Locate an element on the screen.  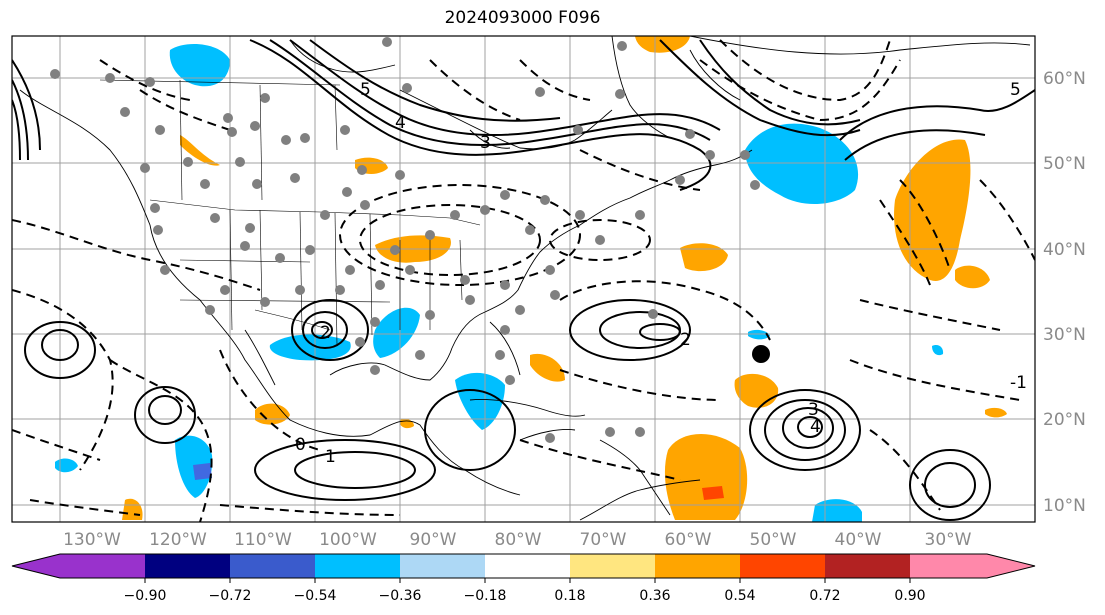
colorbar-tick-label: 0.72 is located at coordinates (824, 596).